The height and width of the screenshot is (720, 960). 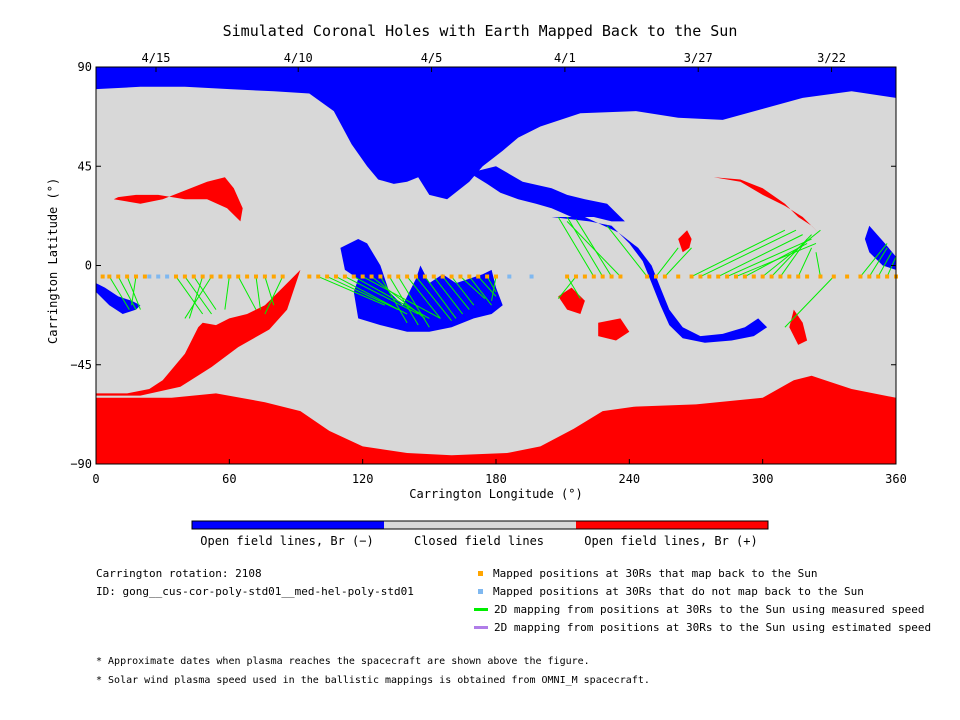 I want to click on region-south-polar-hole, so click(x=198, y=332).